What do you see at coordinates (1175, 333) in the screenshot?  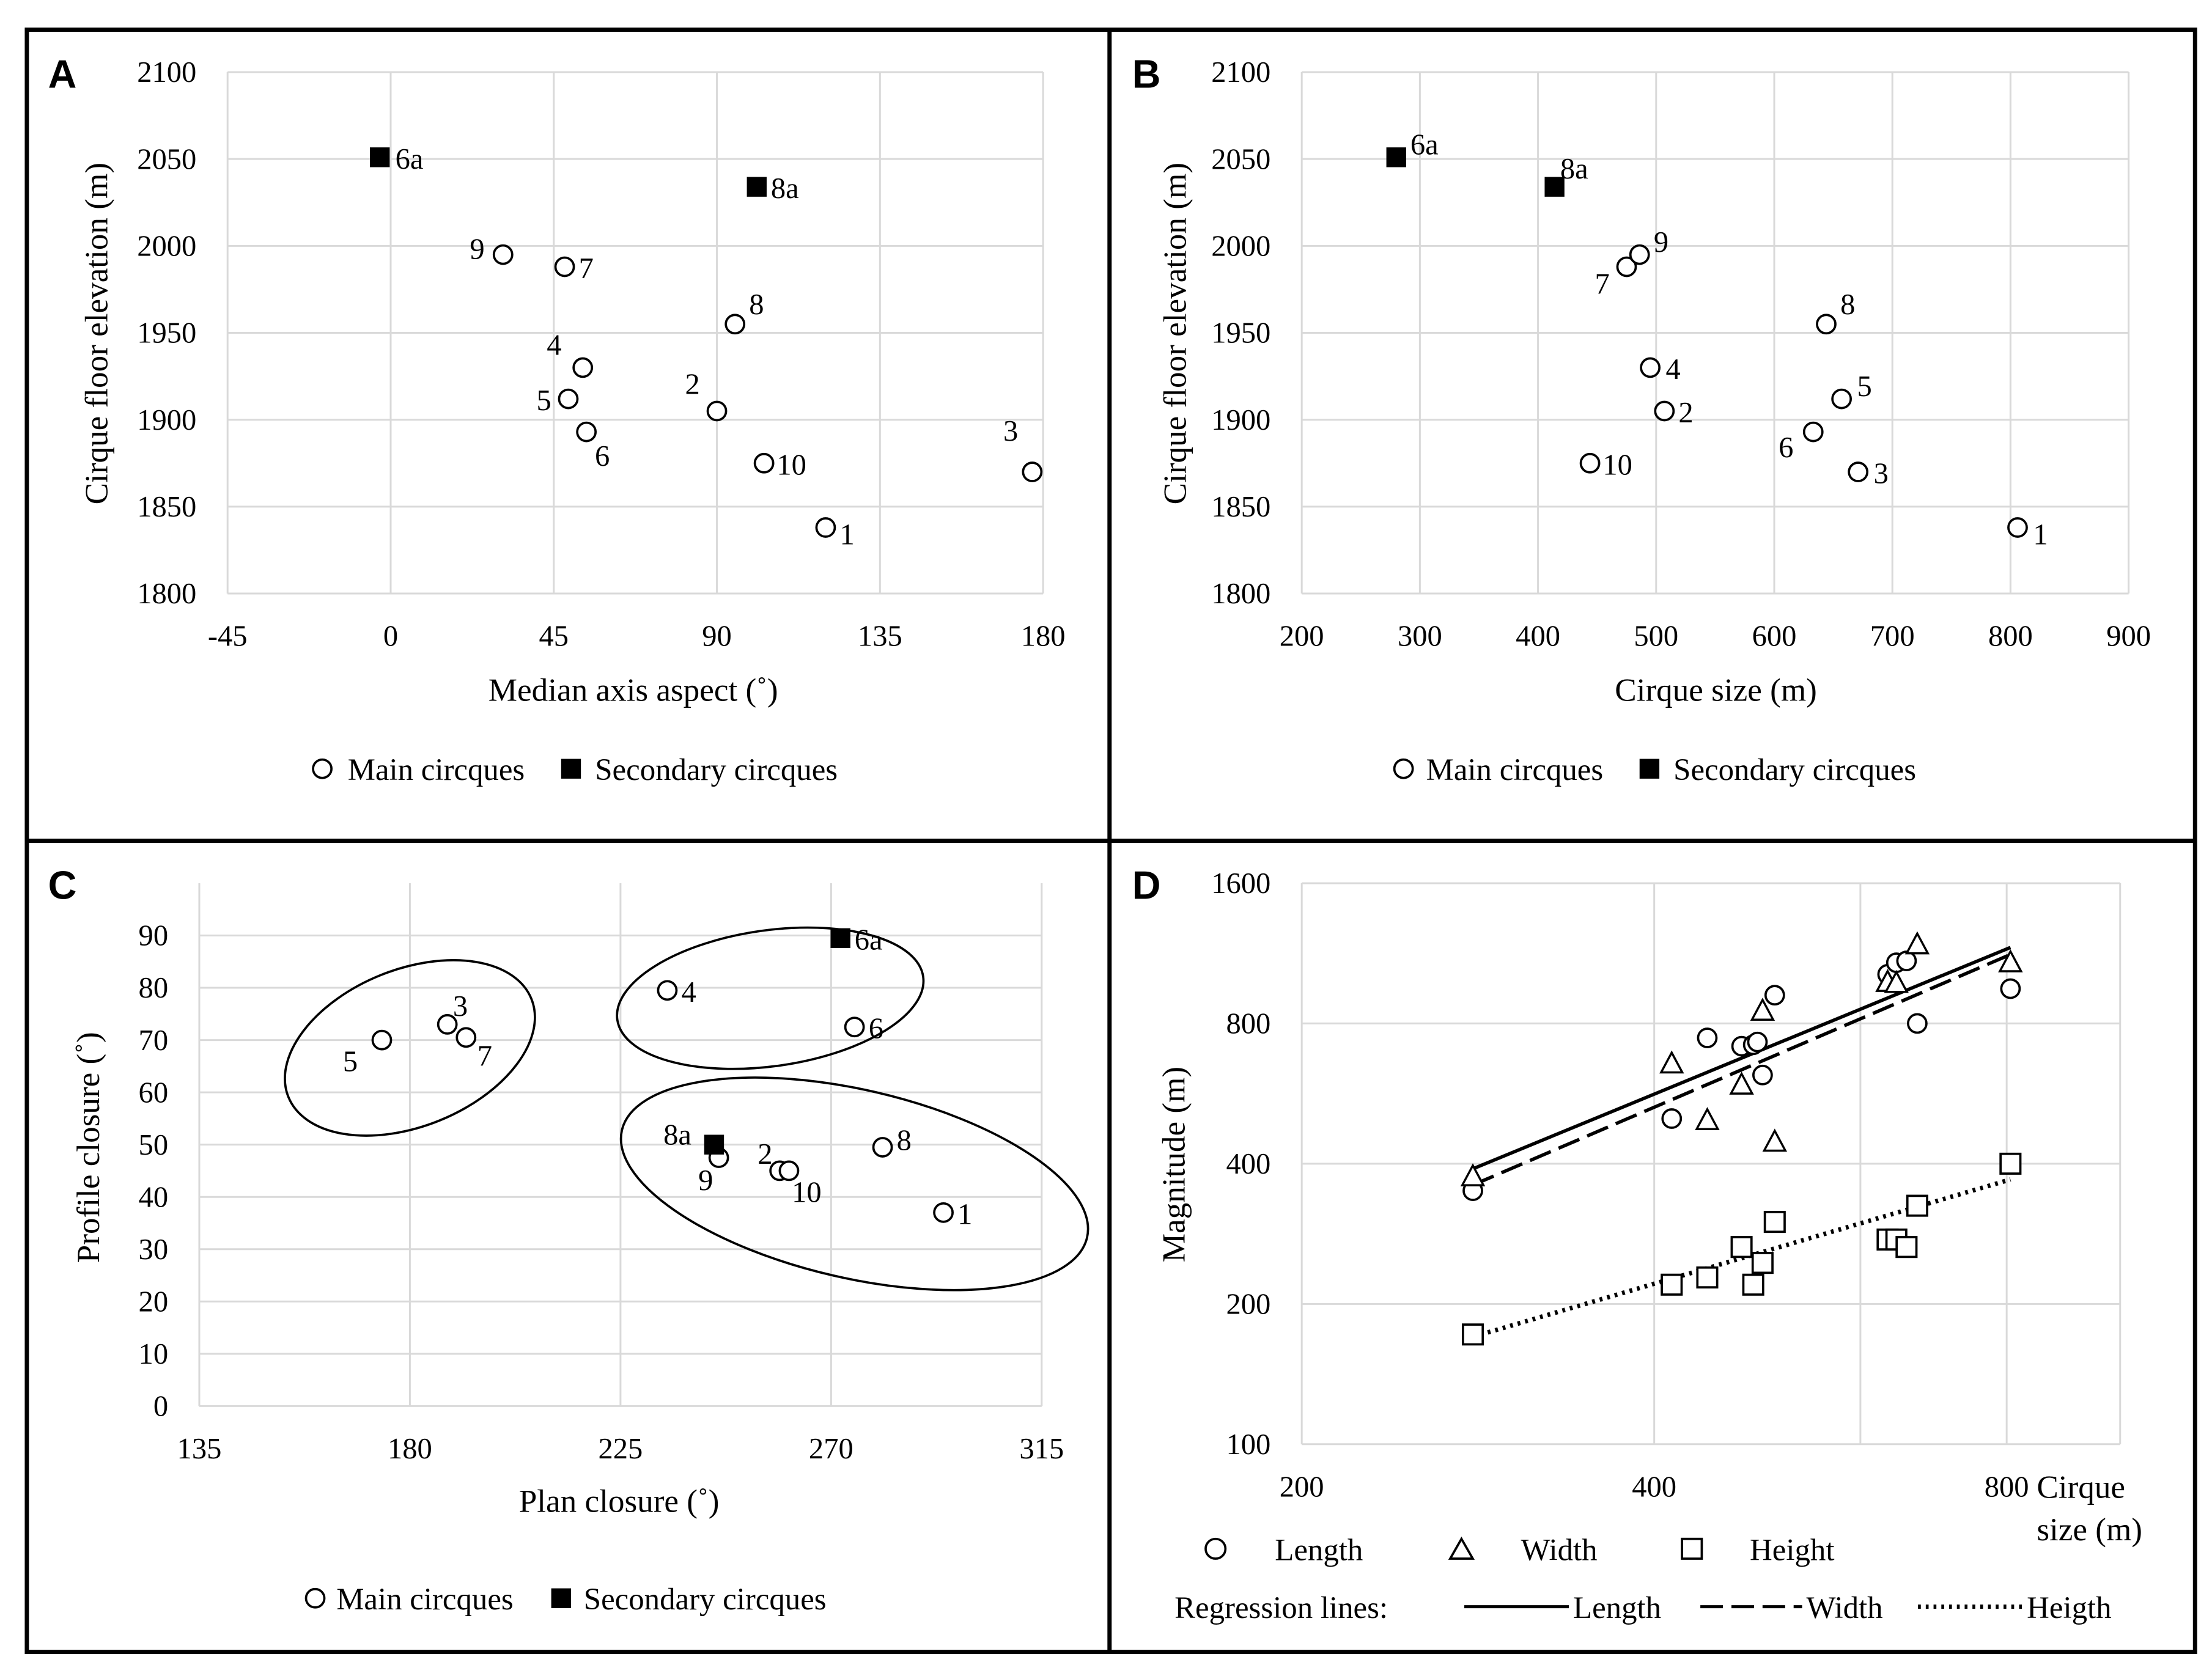 I see `panel-b-y-axis-label: Cirque floor elevation (m)` at bounding box center [1175, 333].